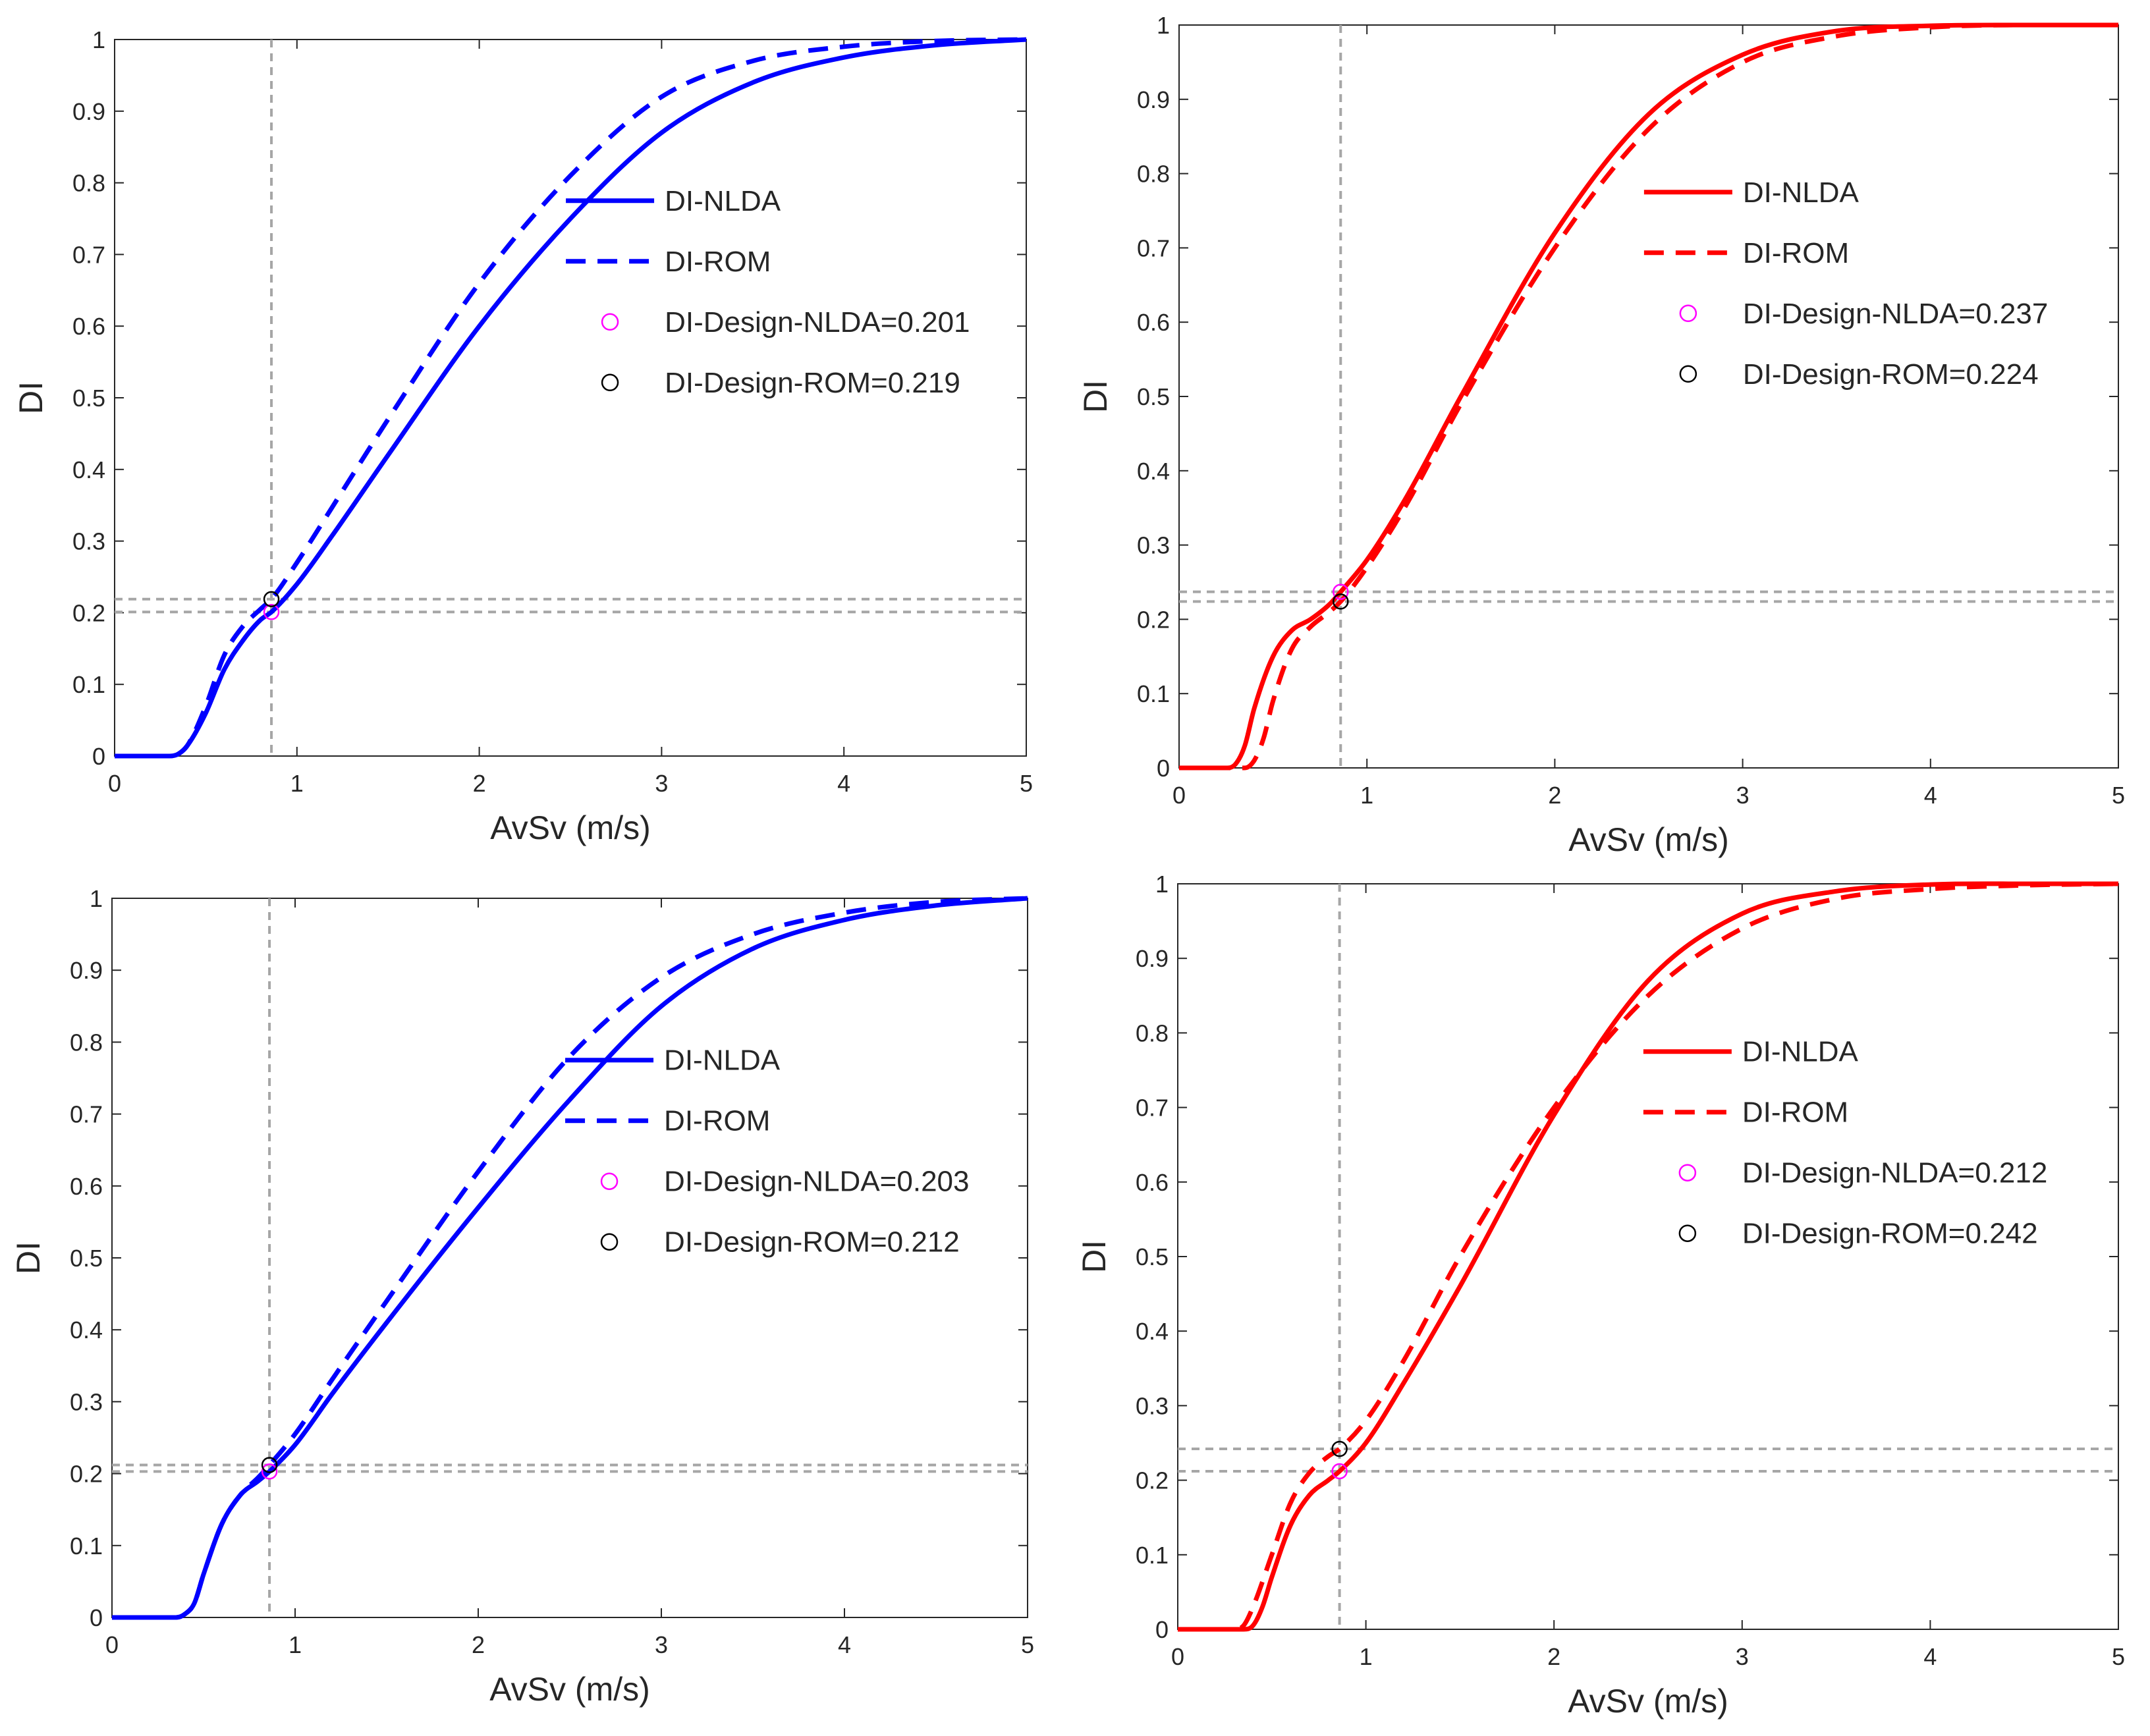 The width and height of the screenshot is (2150, 1736). What do you see at coordinates (818, 322) in the screenshot?
I see `legend-label: DI-Design-NLDA=0.201` at bounding box center [818, 322].